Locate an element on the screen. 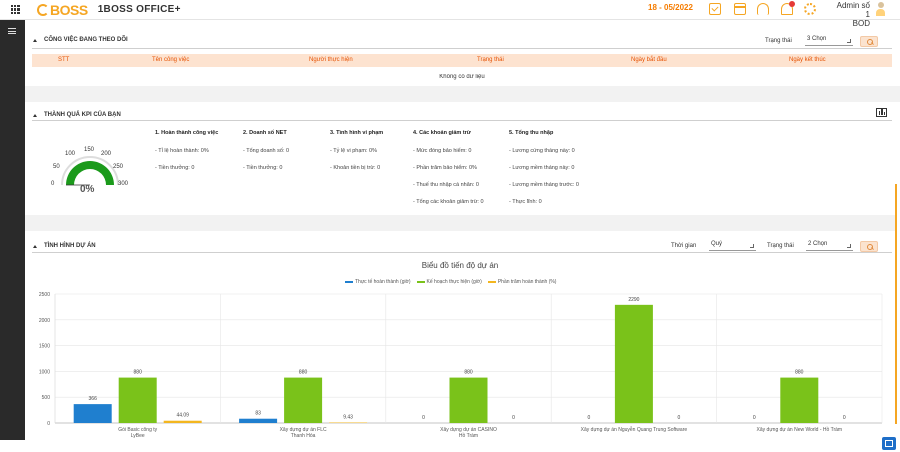 The width and height of the screenshot is (900, 452). task-status-select: 3 Chọn is located at coordinates (829, 40).